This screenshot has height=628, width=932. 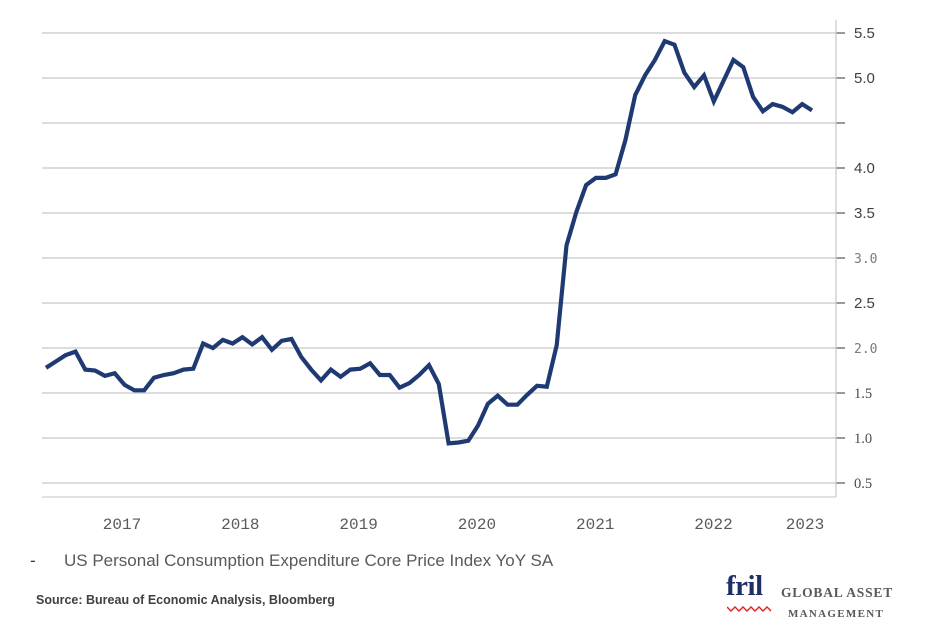 What do you see at coordinates (864, 33) in the screenshot?
I see `y-tick-label: 5.5` at bounding box center [864, 33].